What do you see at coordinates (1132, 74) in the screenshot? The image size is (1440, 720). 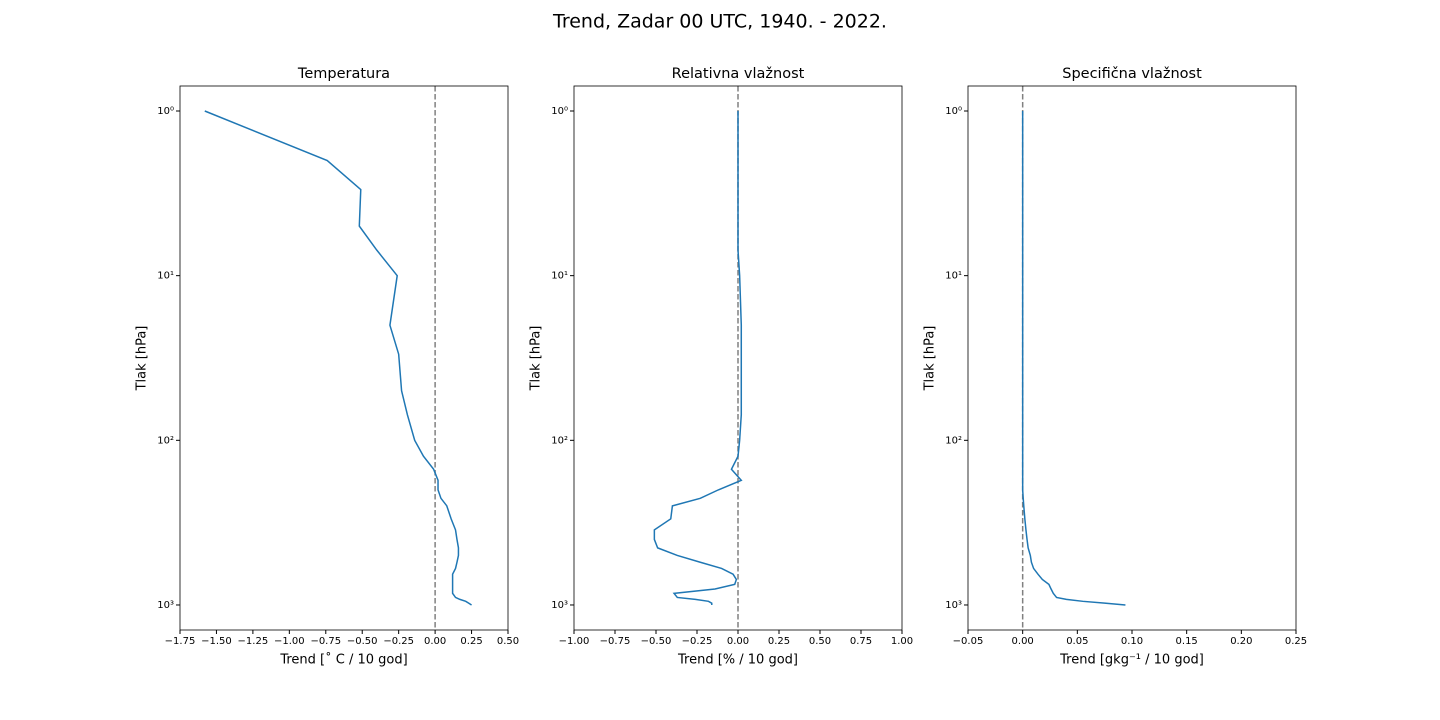 I see `subplot-title: Specifična vlažnost` at bounding box center [1132, 74].